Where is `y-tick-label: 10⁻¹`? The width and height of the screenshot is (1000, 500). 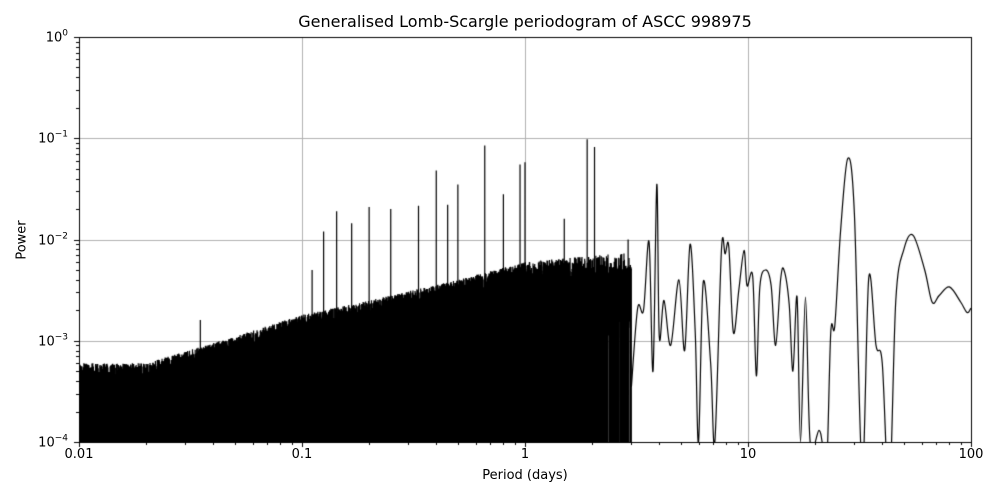
y-tick-label: 10⁻¹ is located at coordinates (53, 138).